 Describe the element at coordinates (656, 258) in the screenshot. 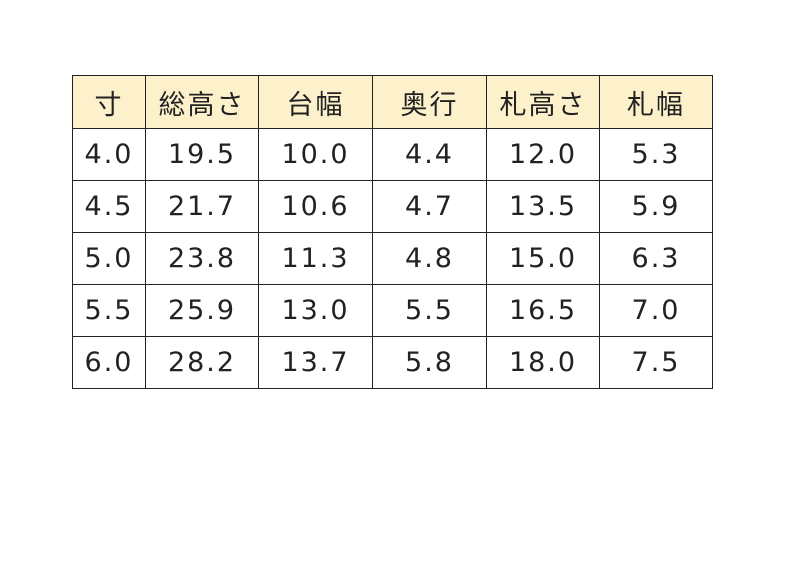

I see `table-cell: 6.3` at that location.